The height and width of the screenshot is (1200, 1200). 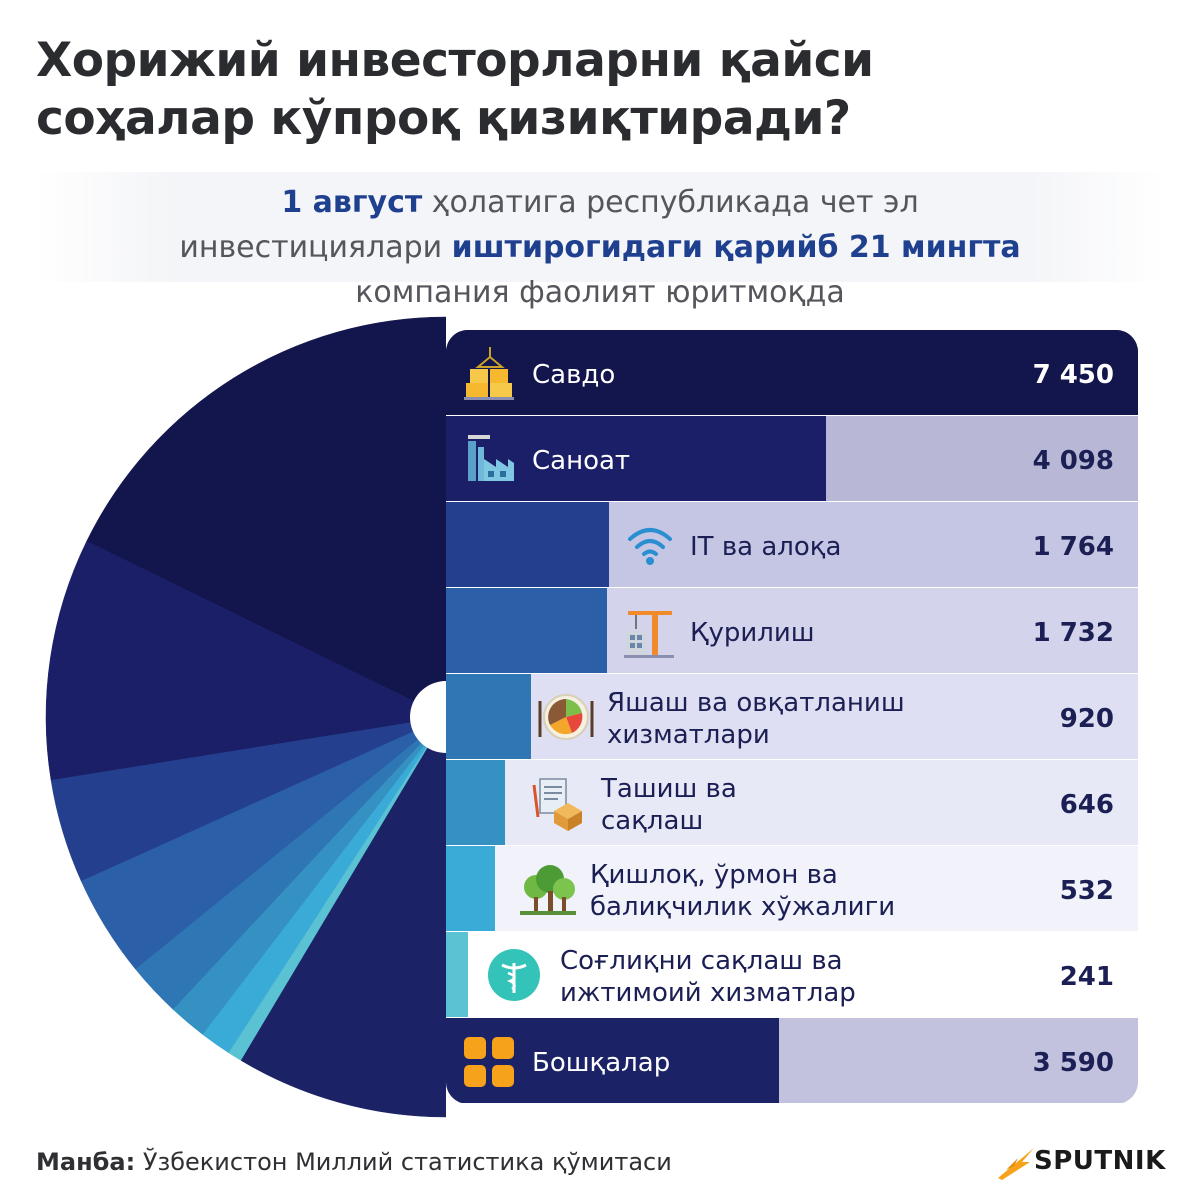 What do you see at coordinates (736, 247) in the screenshot?
I see `subtitle-count: иштирогидаги қарийб 21 мингта` at bounding box center [736, 247].